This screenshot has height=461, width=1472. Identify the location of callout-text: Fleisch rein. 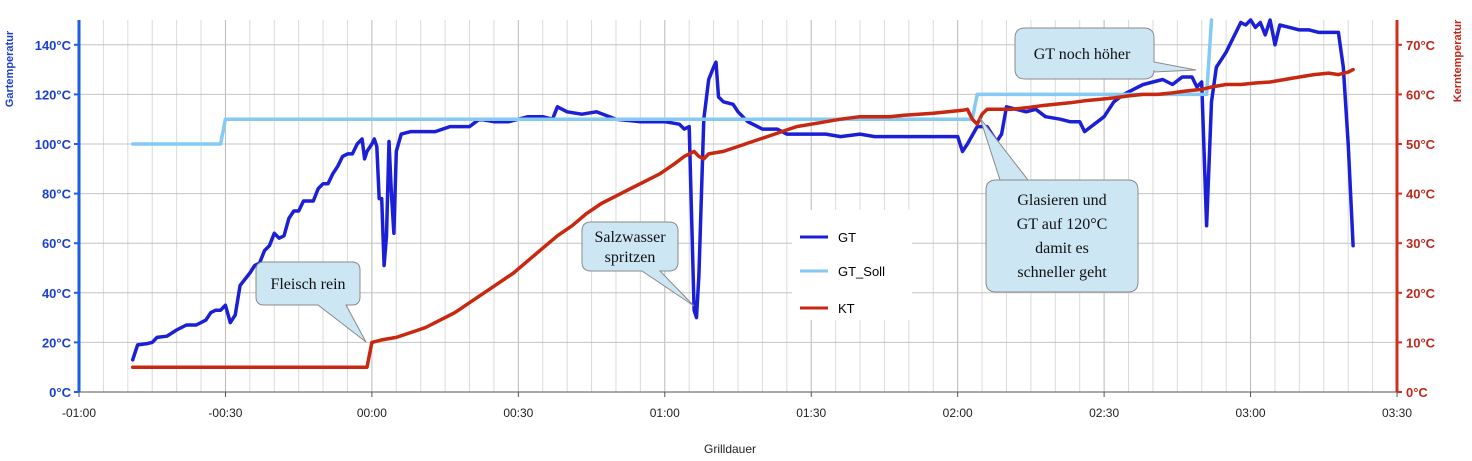
(307, 284).